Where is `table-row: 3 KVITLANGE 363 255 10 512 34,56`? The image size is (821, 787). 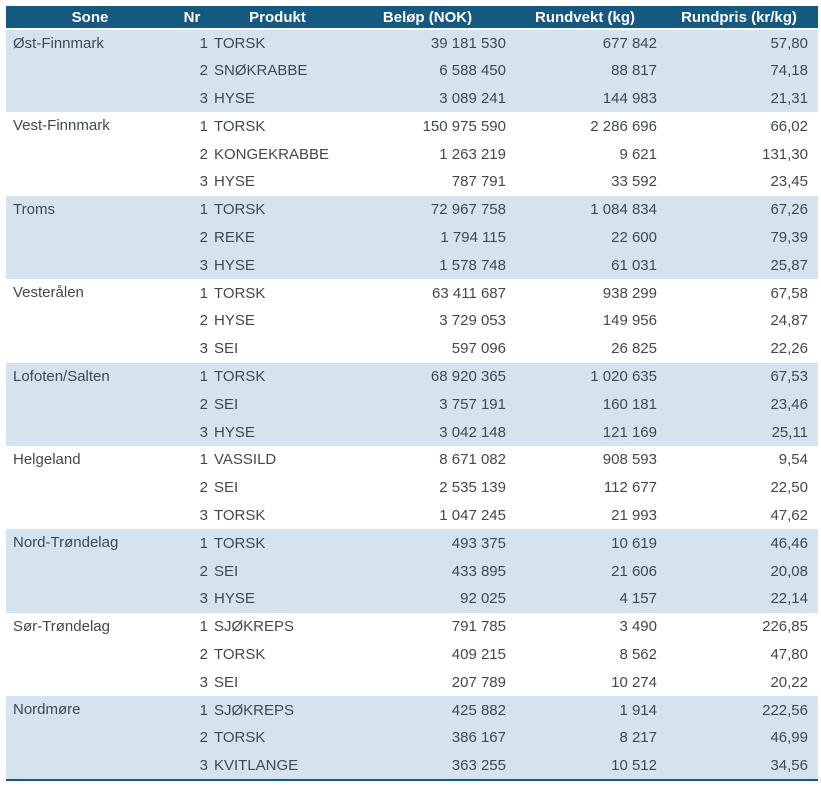 table-row: 3 KVITLANGE 363 255 10 512 34,56 is located at coordinates (412, 765).